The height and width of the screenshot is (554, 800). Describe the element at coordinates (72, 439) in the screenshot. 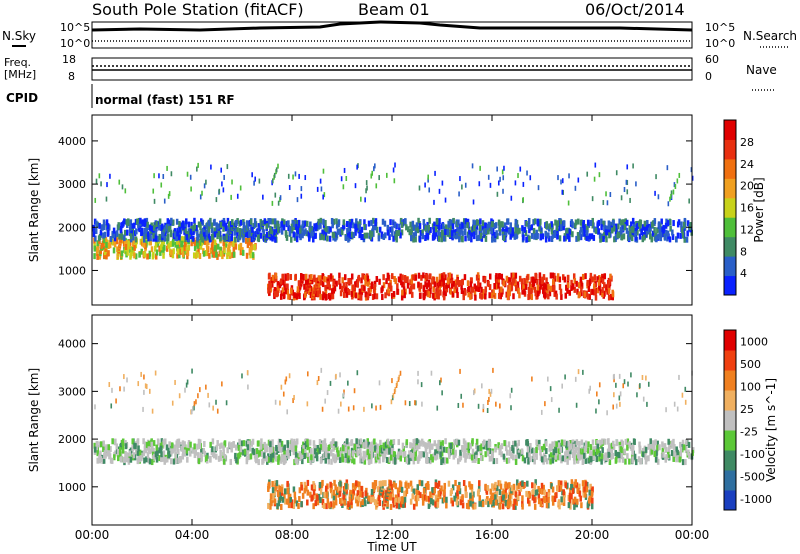

I see `y-tick-label: 2000` at that location.